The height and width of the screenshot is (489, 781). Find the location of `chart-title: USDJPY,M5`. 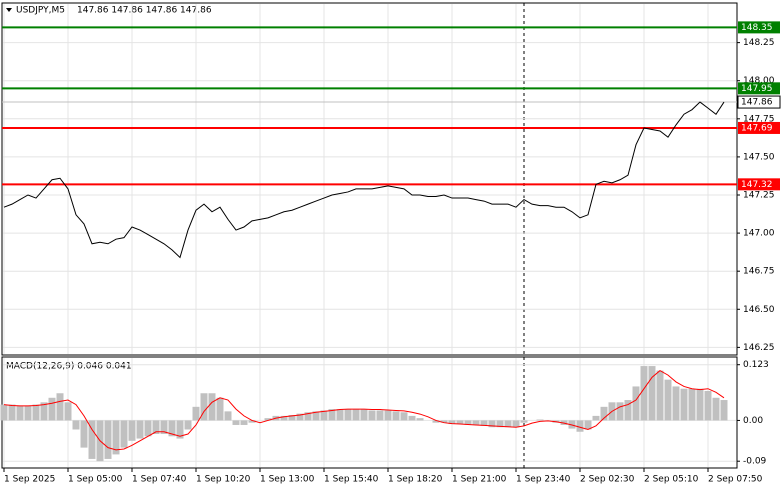

chart-title: USDJPY,M5 is located at coordinates (40, 11).